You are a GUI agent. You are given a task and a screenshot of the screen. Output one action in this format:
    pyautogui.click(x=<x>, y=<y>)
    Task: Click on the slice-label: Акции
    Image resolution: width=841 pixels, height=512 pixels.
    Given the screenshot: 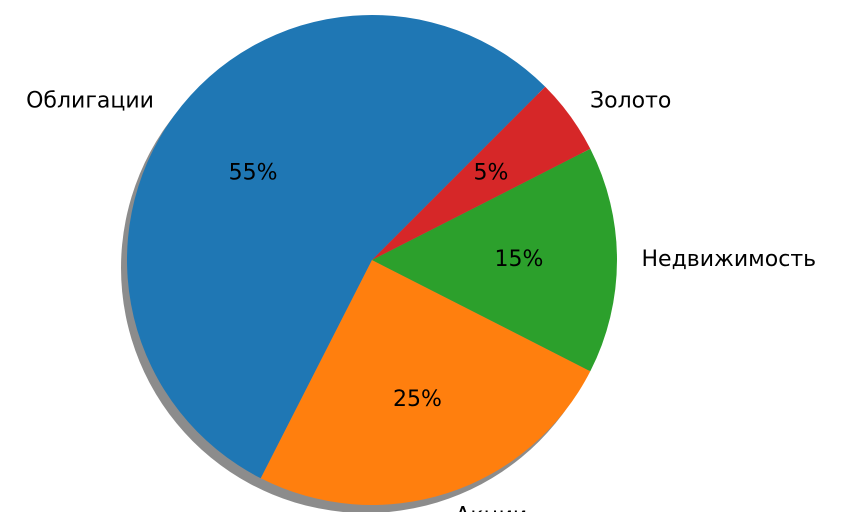 What is the action you would take?
    pyautogui.click(x=491, y=507)
    